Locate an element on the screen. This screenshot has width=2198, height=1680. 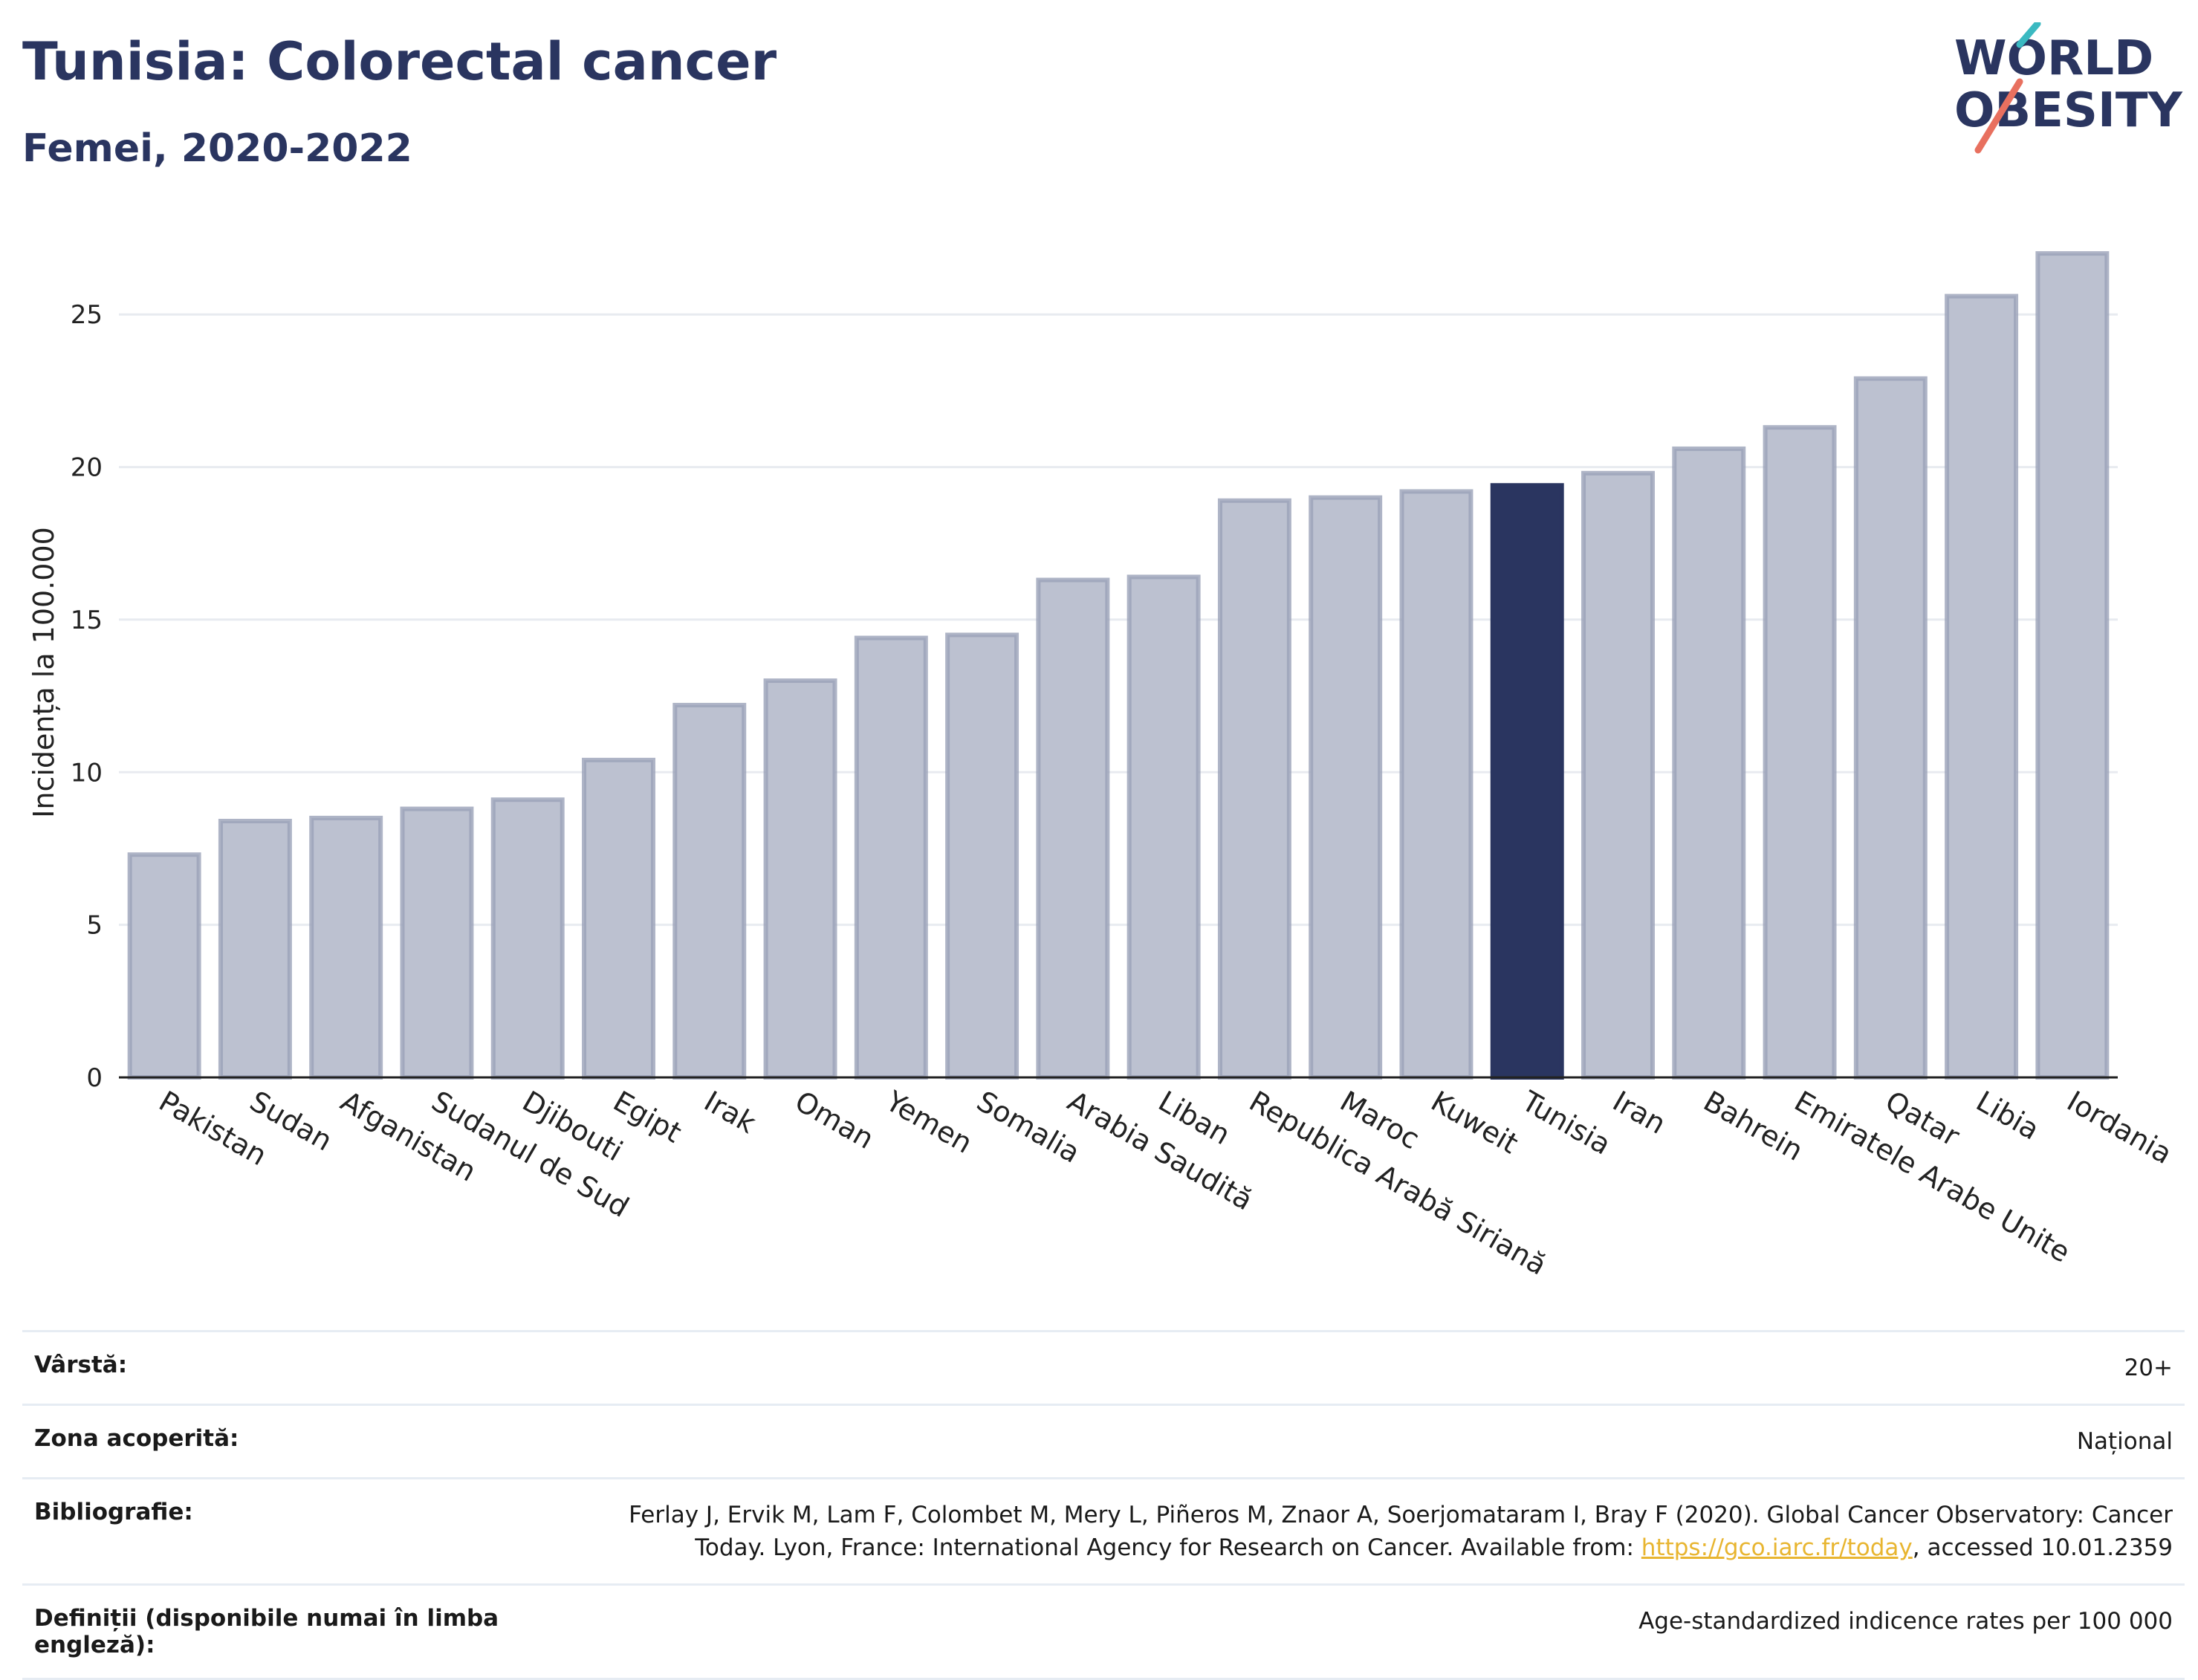
world-obesity-logo: WORLD OBESITY is located at coordinates (2068, 88).